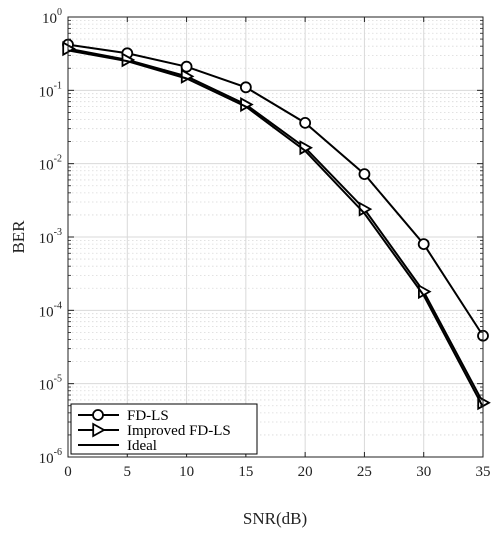 This screenshot has width=491, height=534. Describe the element at coordinates (128, 472) in the screenshot. I see `x-tick-label: 5` at that location.